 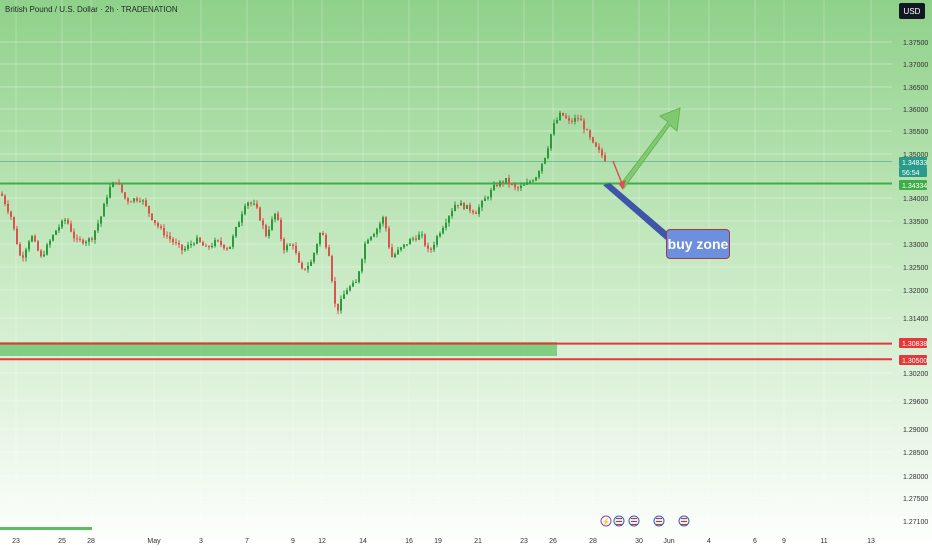 I want to click on x-tick-label: 28, so click(x=91, y=541).